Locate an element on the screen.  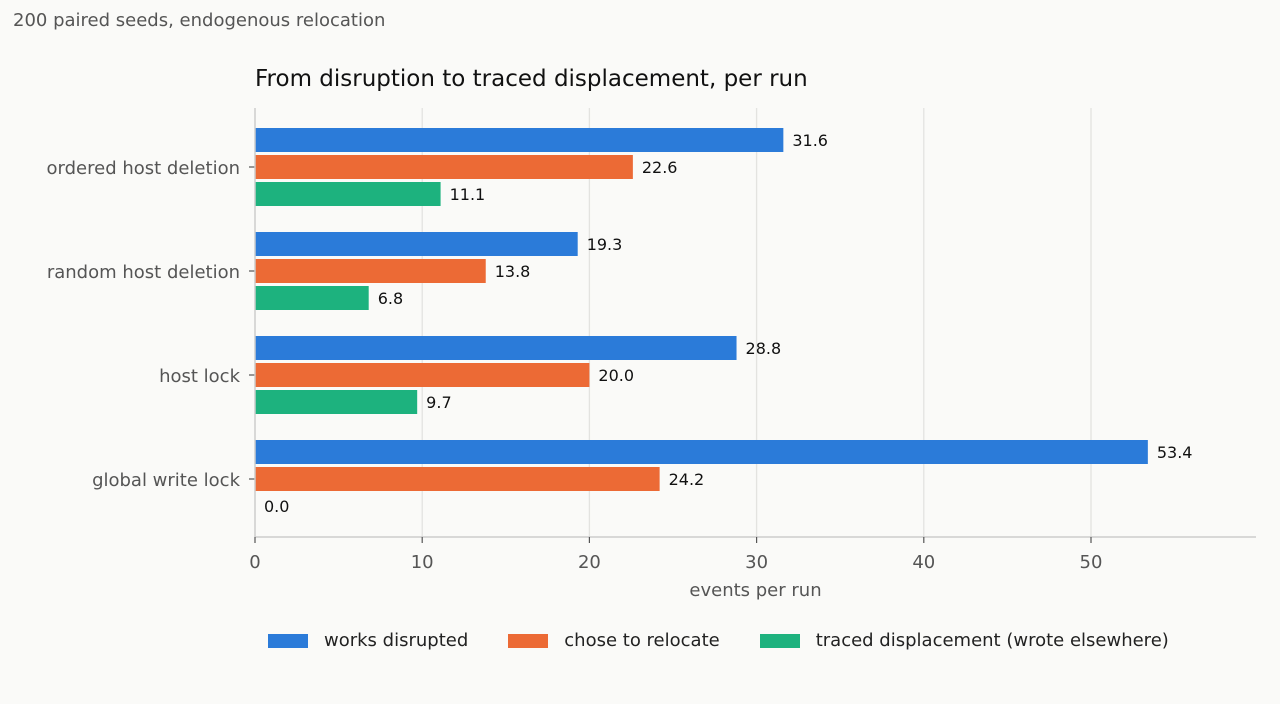
legend-swatch-works-disrupted is located at coordinates (288, 640).